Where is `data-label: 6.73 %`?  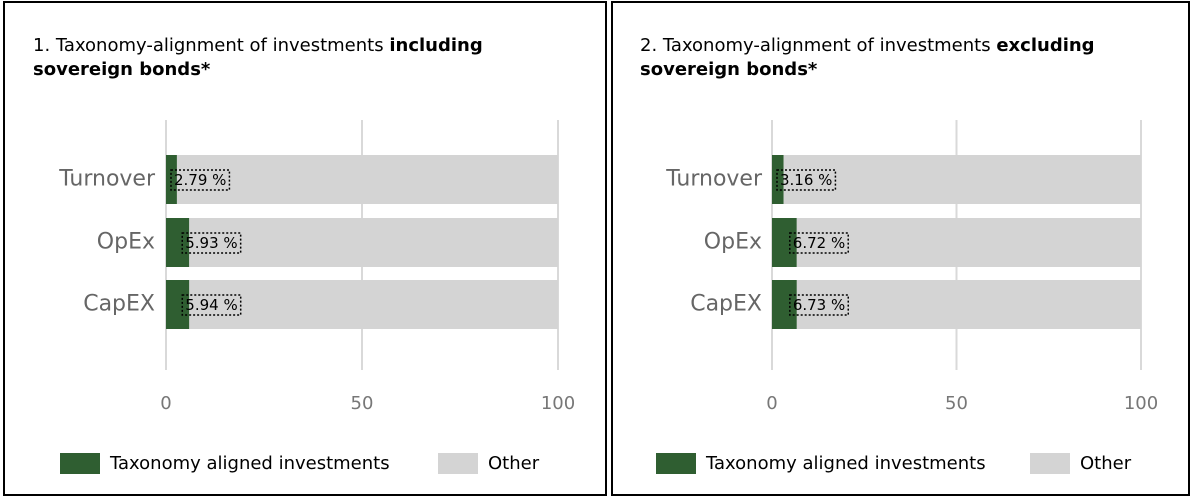 data-label: 6.73 % is located at coordinates (819, 305).